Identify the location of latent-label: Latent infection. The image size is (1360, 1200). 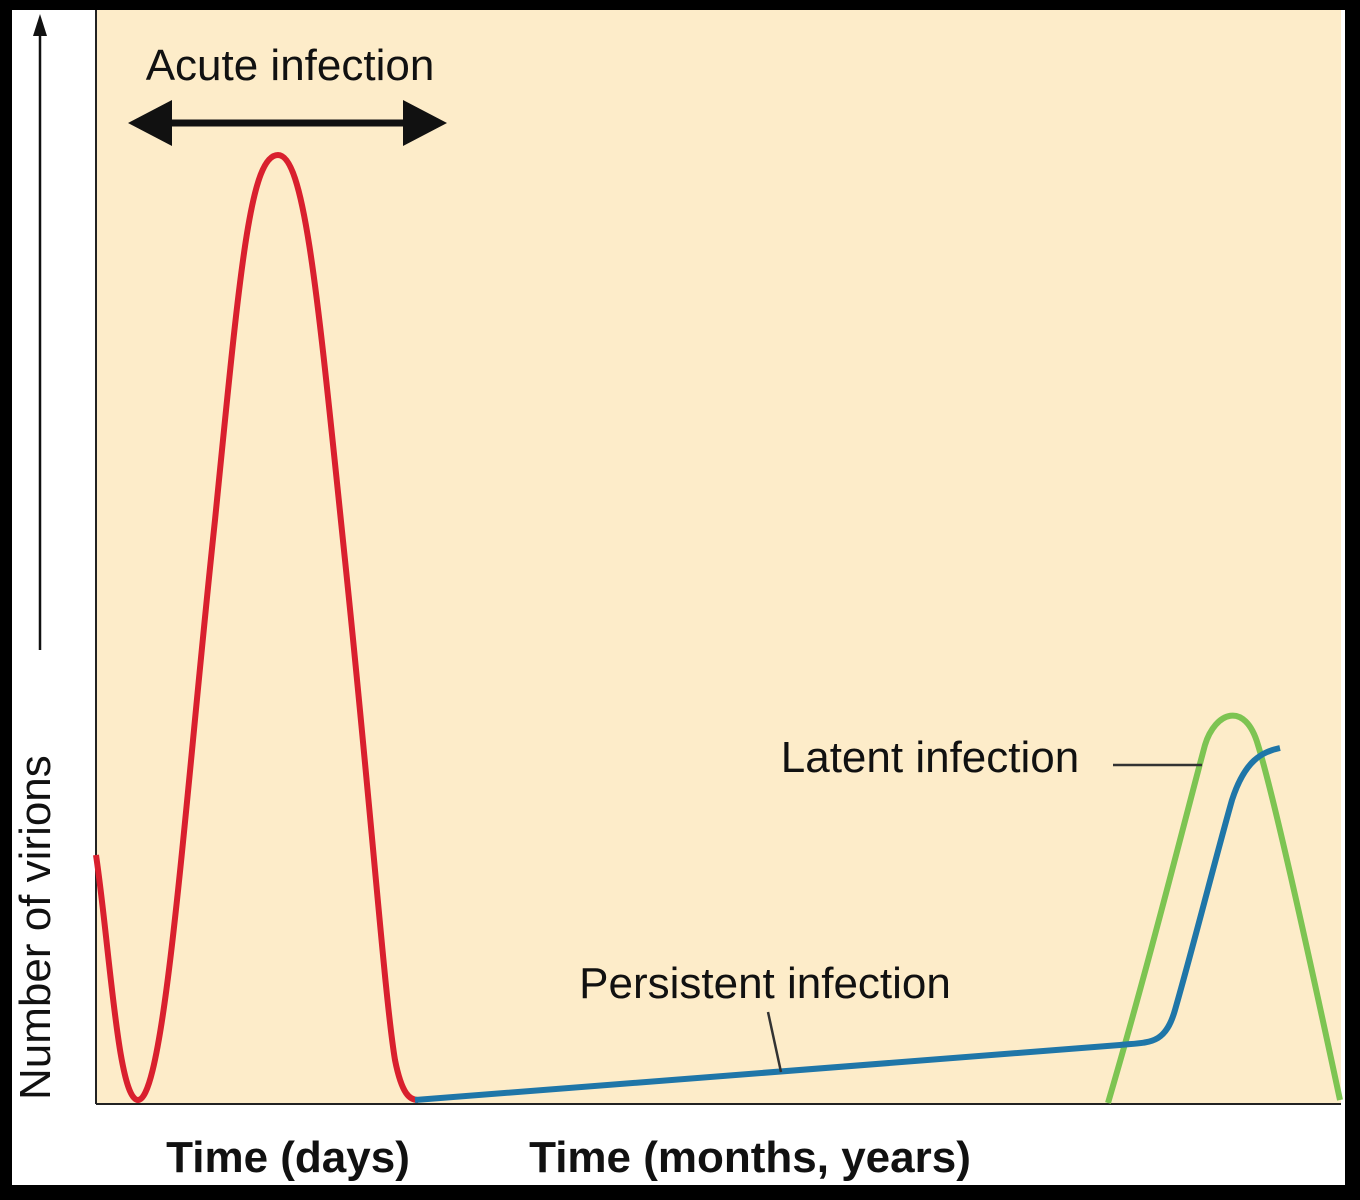
(930, 757).